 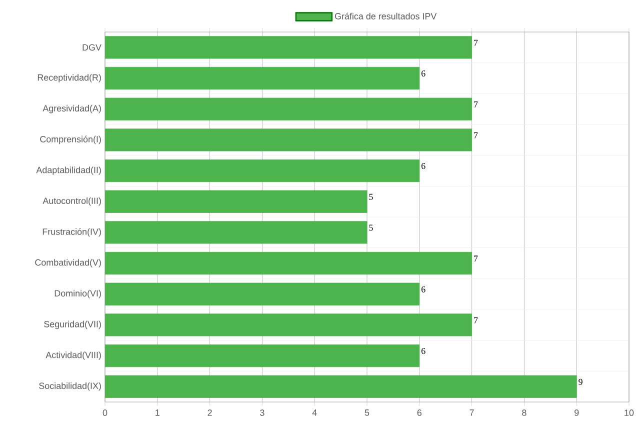 What do you see at coordinates (70, 140) in the screenshot?
I see `y-tick-label: Comprensión(I)` at bounding box center [70, 140].